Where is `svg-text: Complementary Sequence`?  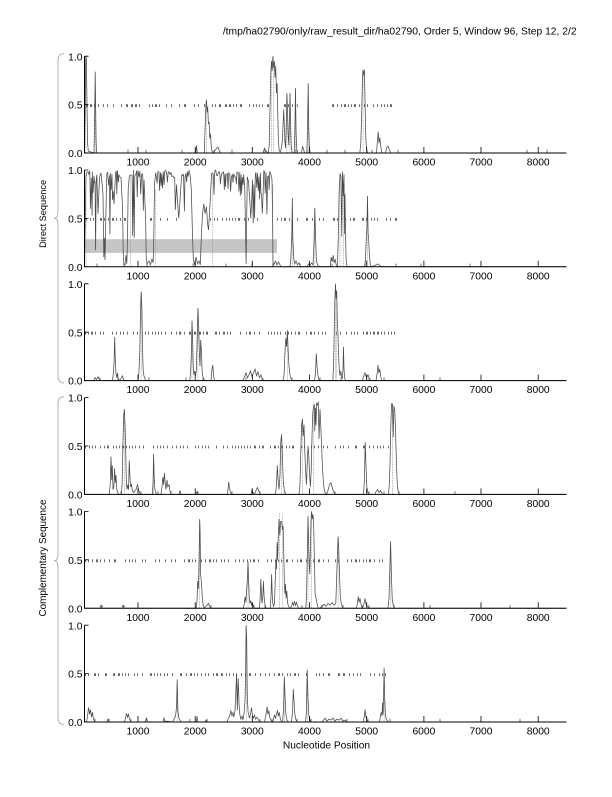
svg-text: Complementary Sequence is located at coordinates (43, 557).